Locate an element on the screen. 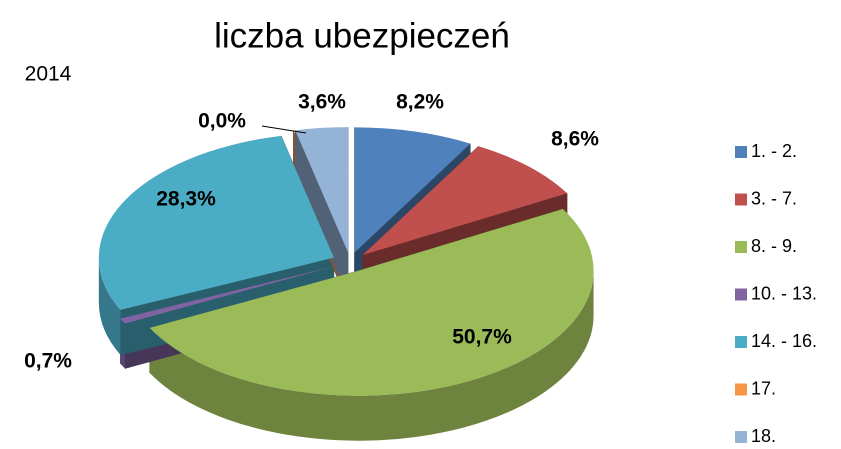 Image resolution: width=841 pixels, height=449 pixels. data-label: 0,0% is located at coordinates (222, 121).